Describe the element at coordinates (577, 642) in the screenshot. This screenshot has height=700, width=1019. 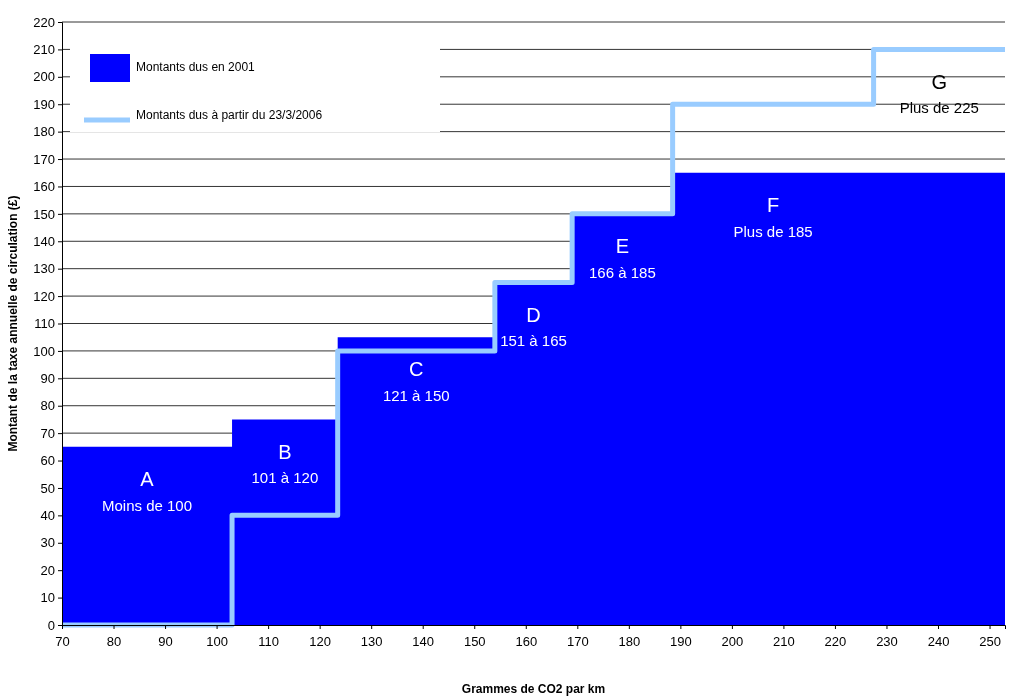
I see `x-tick-label: 170` at that location.